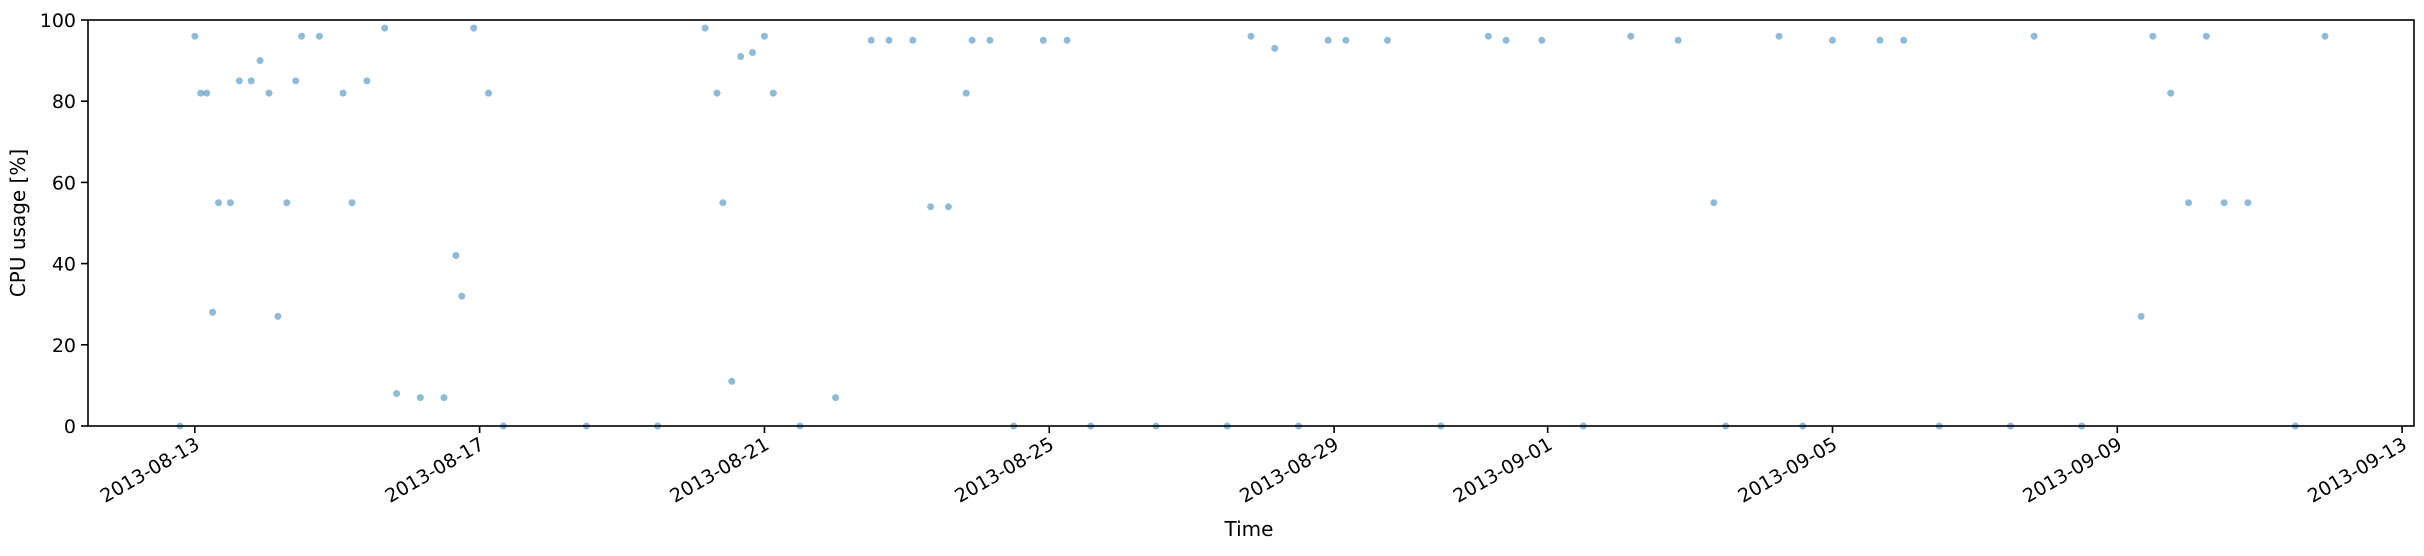 The width and height of the screenshot is (2424, 556). What do you see at coordinates (64, 224) in the screenshot?
I see `y-axis-ticks: 0 20 40 60 80 100` at bounding box center [64, 224].